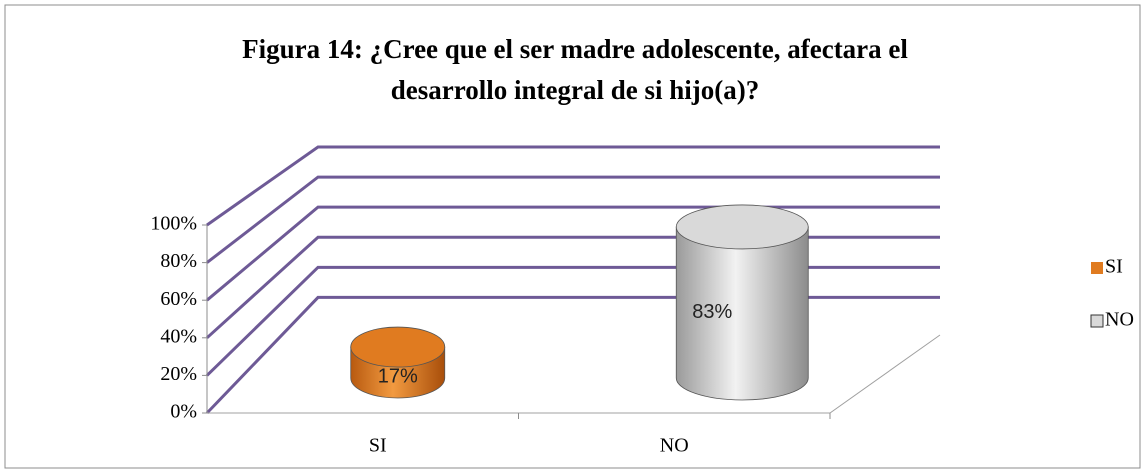  What do you see at coordinates (178, 336) in the screenshot?
I see `y-tick-label: 40%` at bounding box center [178, 336].